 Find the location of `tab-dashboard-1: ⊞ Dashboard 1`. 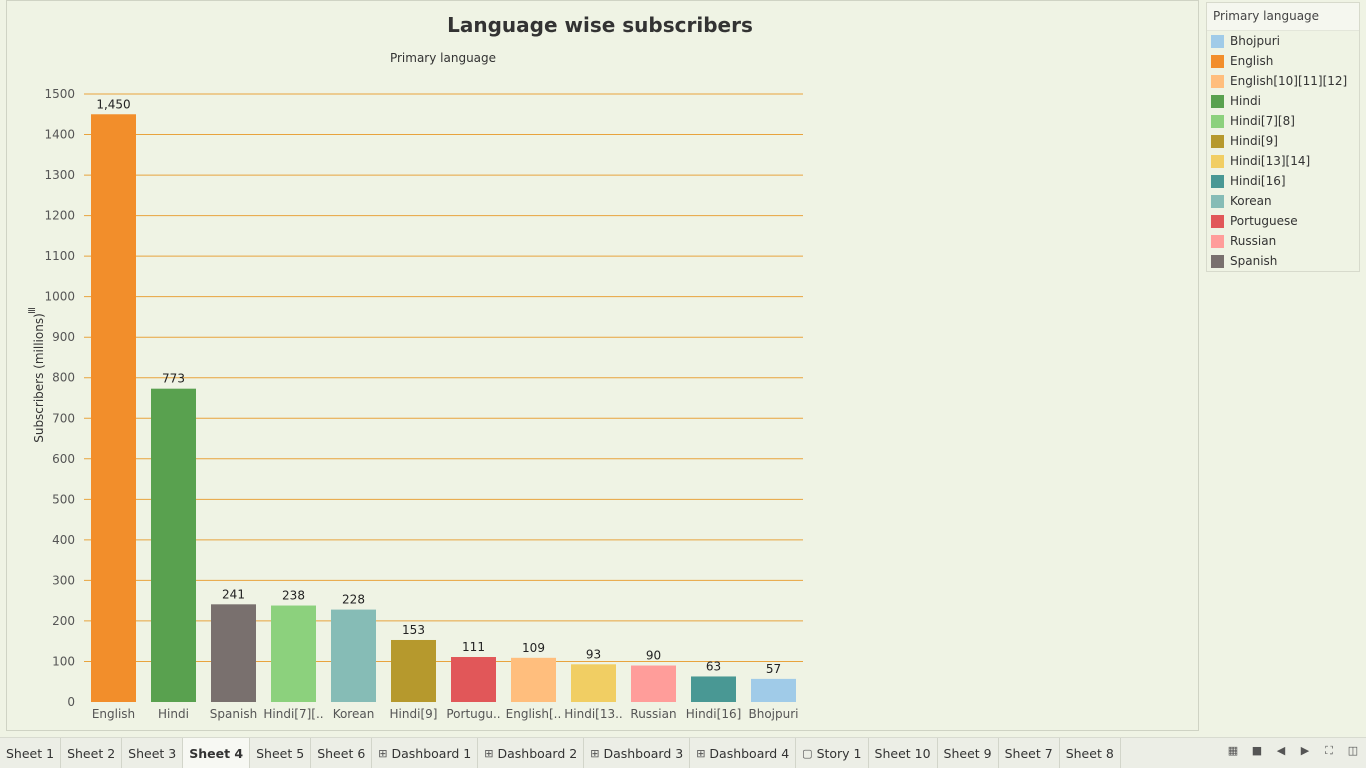

tab-dashboard-1: ⊞ Dashboard 1 is located at coordinates (425, 753).